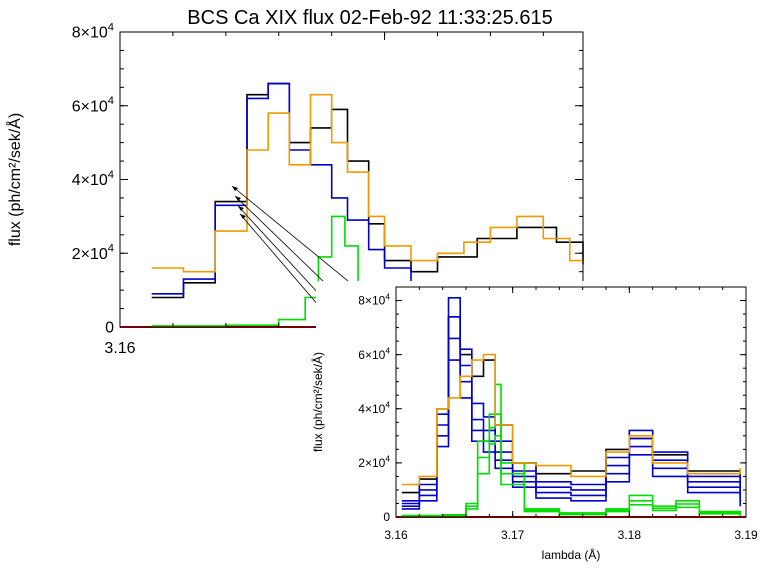 The image size is (763, 569). What do you see at coordinates (374, 462) in the screenshot?
I see `inset-y-tick-label: 2×10⁴` at bounding box center [374, 462].